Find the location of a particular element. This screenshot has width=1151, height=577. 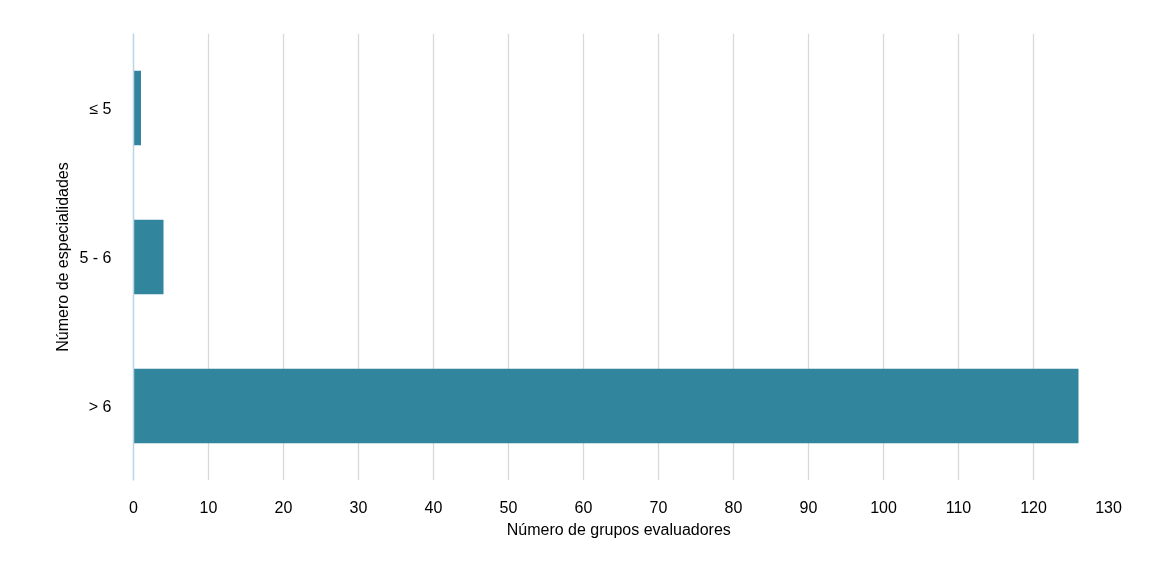

x-tick-label: 100 is located at coordinates (883, 507).